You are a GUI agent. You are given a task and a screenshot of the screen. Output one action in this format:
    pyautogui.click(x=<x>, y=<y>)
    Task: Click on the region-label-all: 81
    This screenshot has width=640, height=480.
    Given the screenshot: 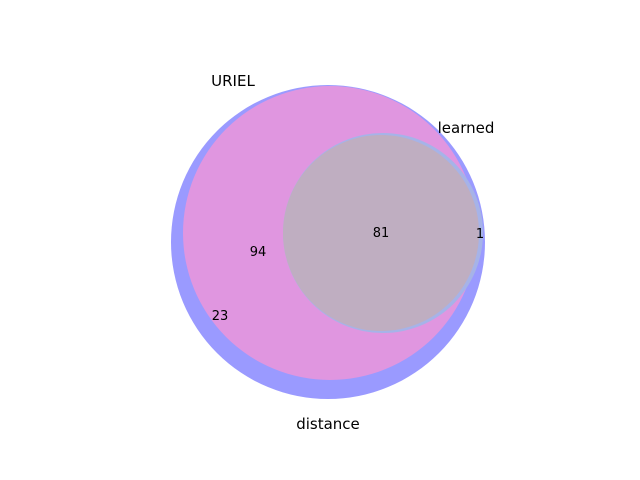 What is the action you would take?
    pyautogui.click(x=381, y=233)
    